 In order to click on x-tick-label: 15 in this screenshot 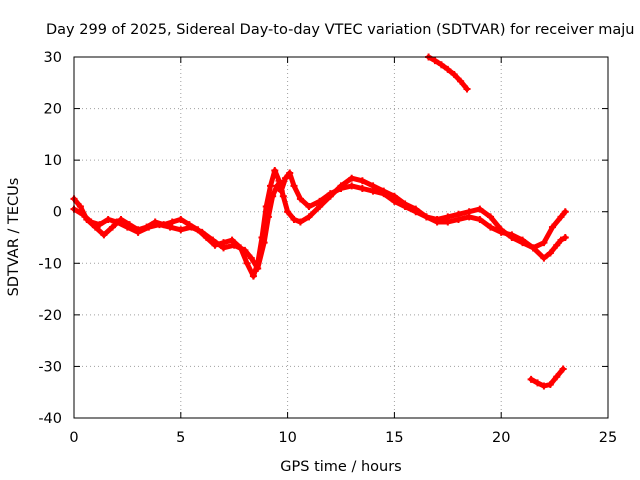, I will do `click(394, 438)`.